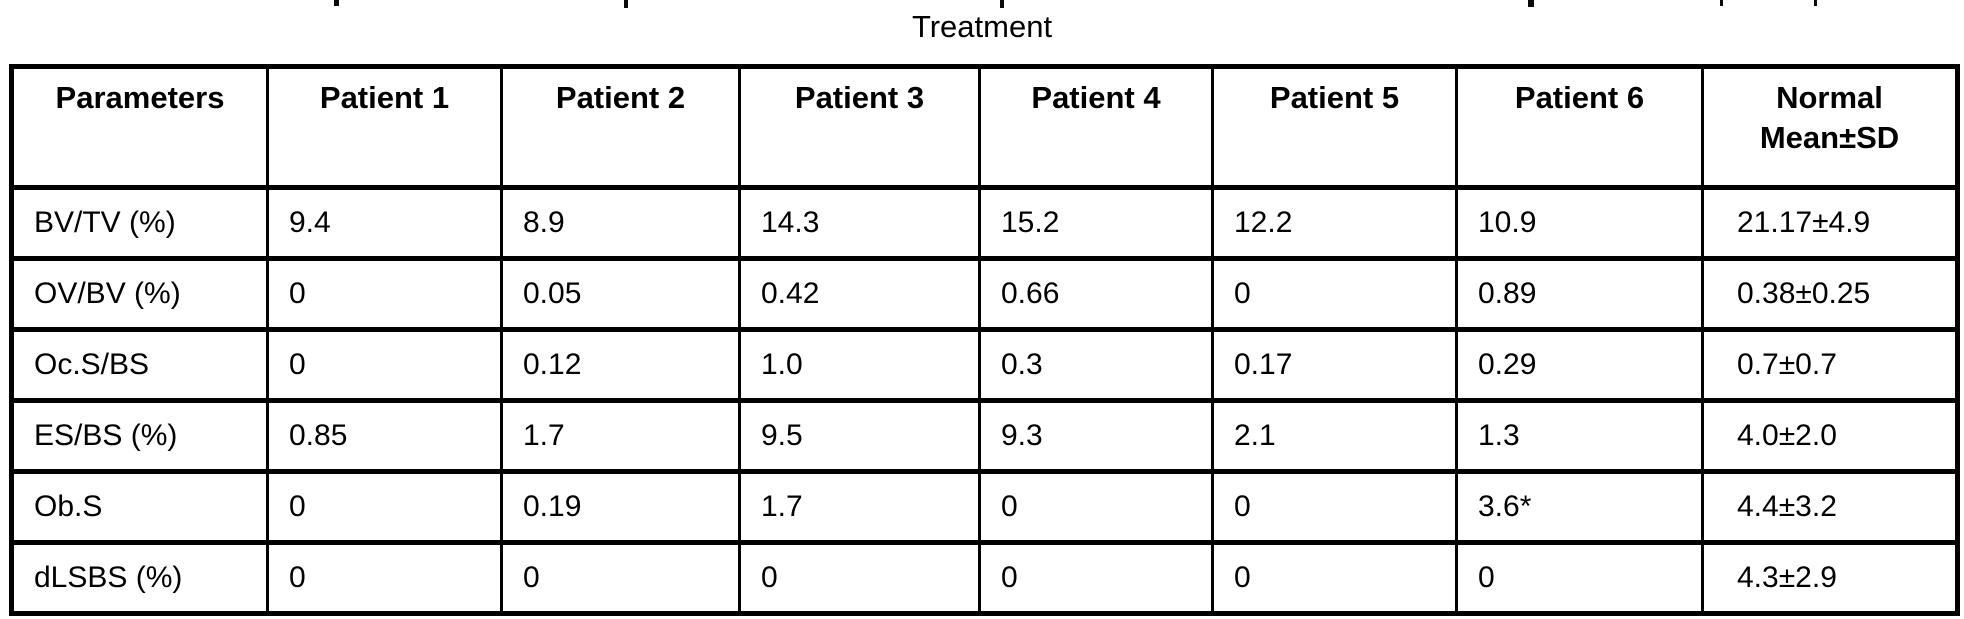  What do you see at coordinates (139, 294) in the screenshot?
I see `parameter-cell: OV/BV (%)` at bounding box center [139, 294].